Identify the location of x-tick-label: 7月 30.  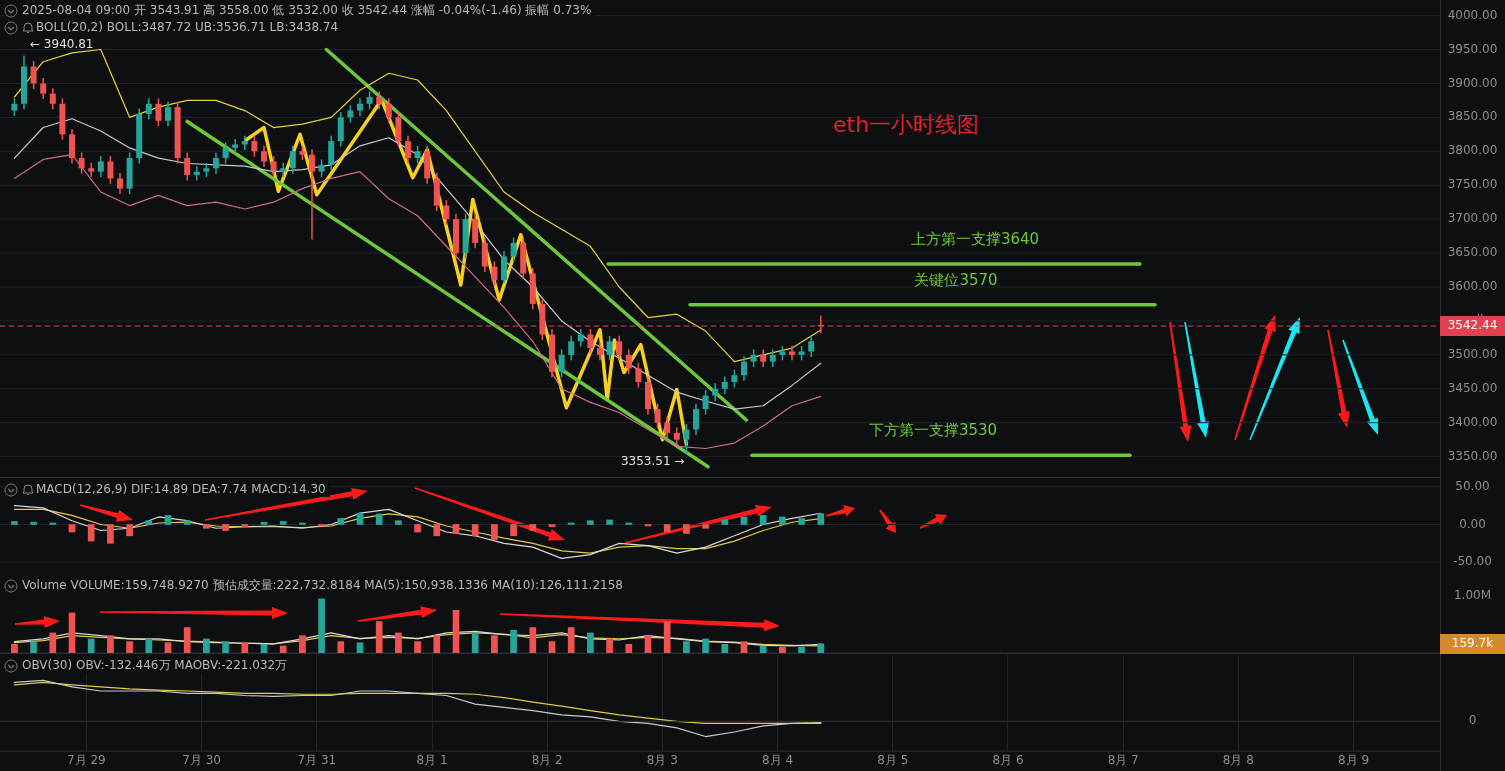
(201, 759).